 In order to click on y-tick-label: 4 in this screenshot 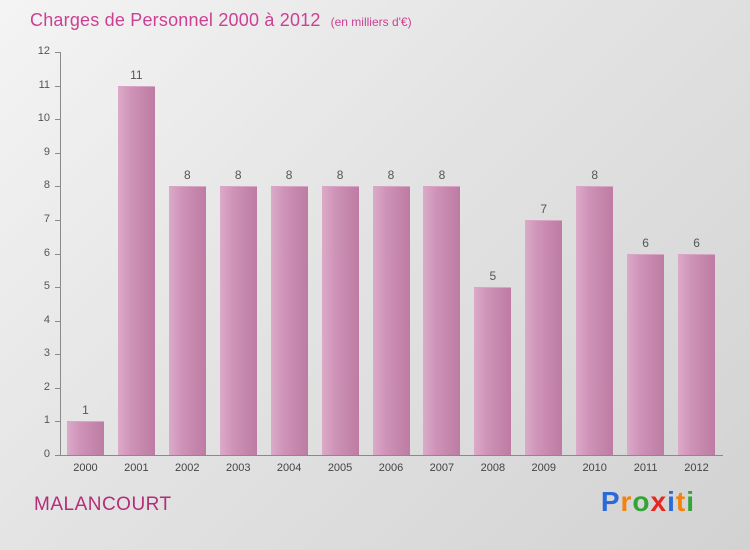, I will do `click(46, 319)`.